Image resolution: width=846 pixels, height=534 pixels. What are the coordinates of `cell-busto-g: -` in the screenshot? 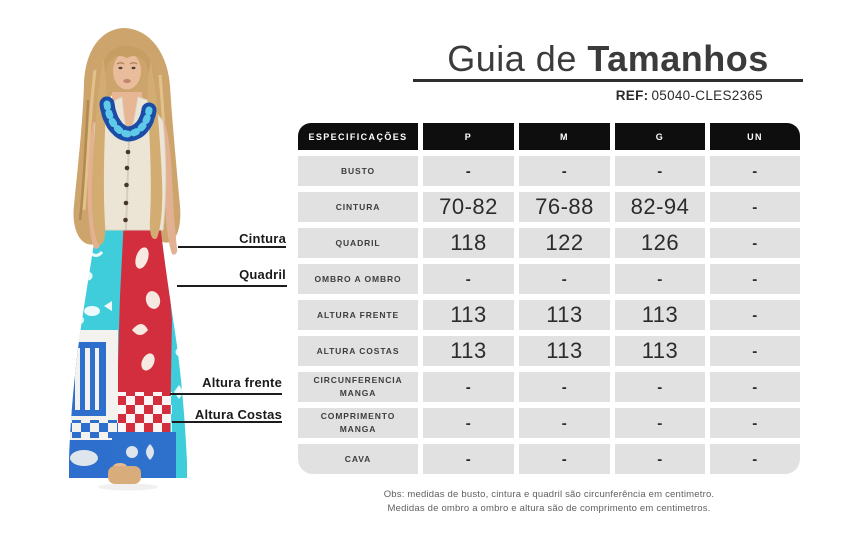 It's located at (660, 171).